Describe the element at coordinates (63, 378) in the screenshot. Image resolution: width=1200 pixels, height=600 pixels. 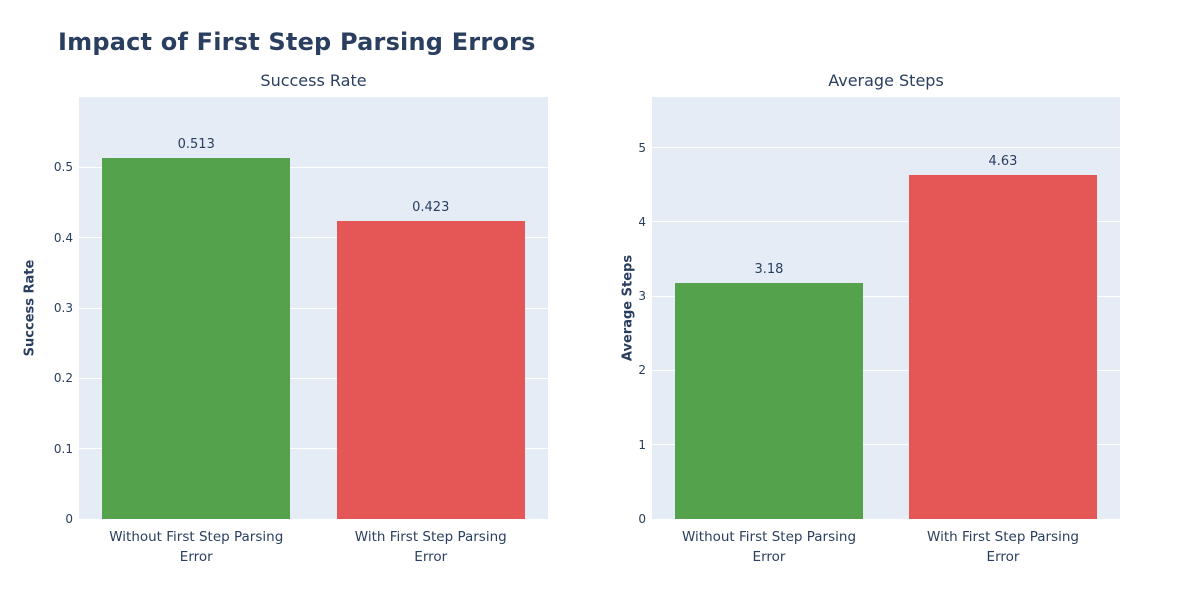
I see `y-tick-label: 0.2` at that location.